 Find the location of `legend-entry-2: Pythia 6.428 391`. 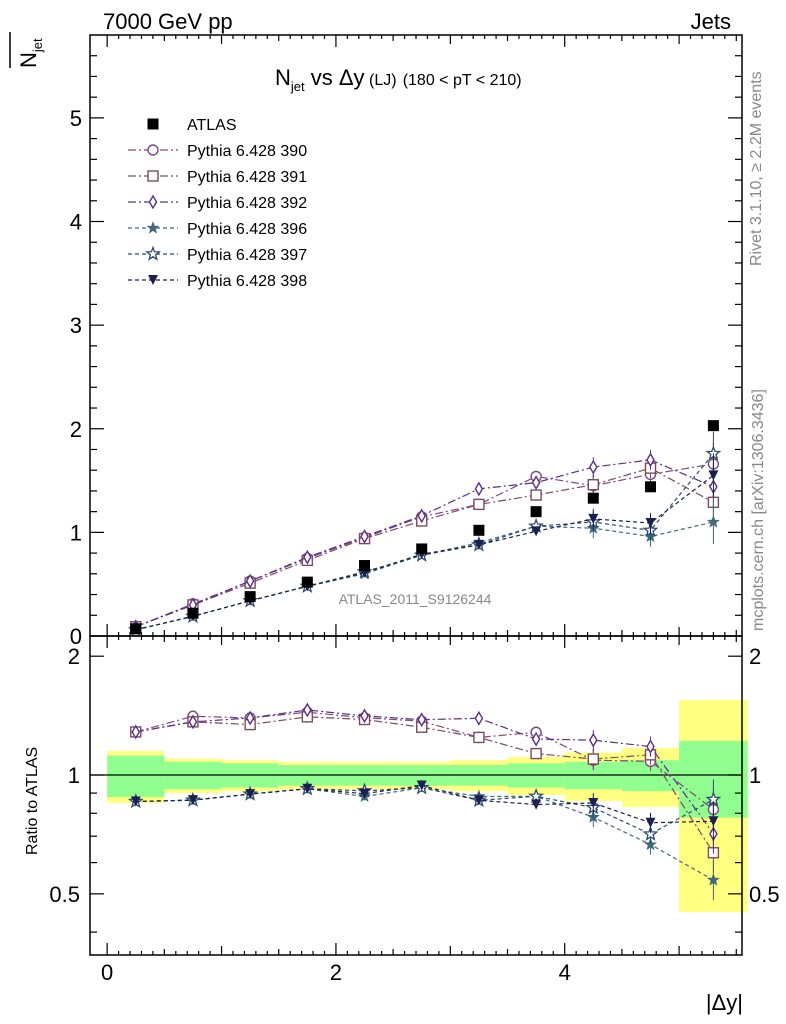

legend-entry-2: Pythia 6.428 391 is located at coordinates (217, 177).